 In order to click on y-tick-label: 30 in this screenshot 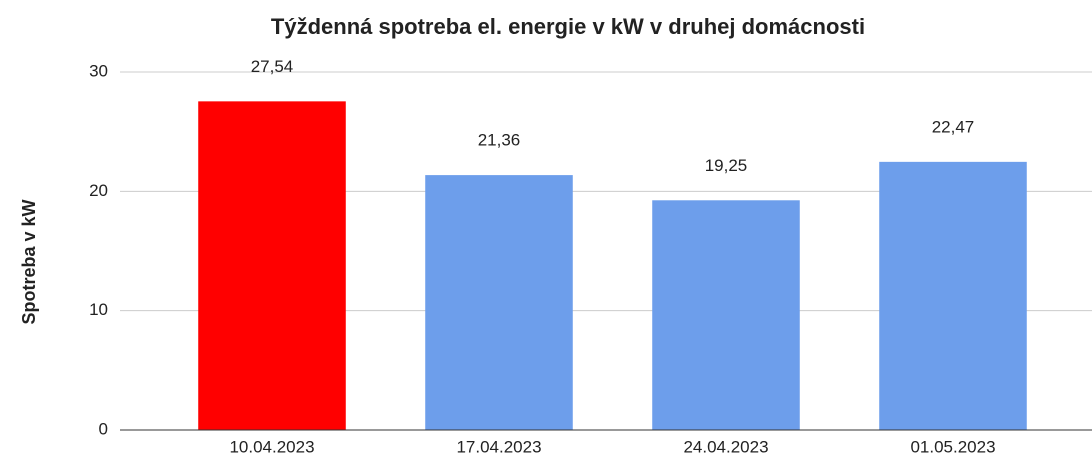, I will do `click(98, 70)`.